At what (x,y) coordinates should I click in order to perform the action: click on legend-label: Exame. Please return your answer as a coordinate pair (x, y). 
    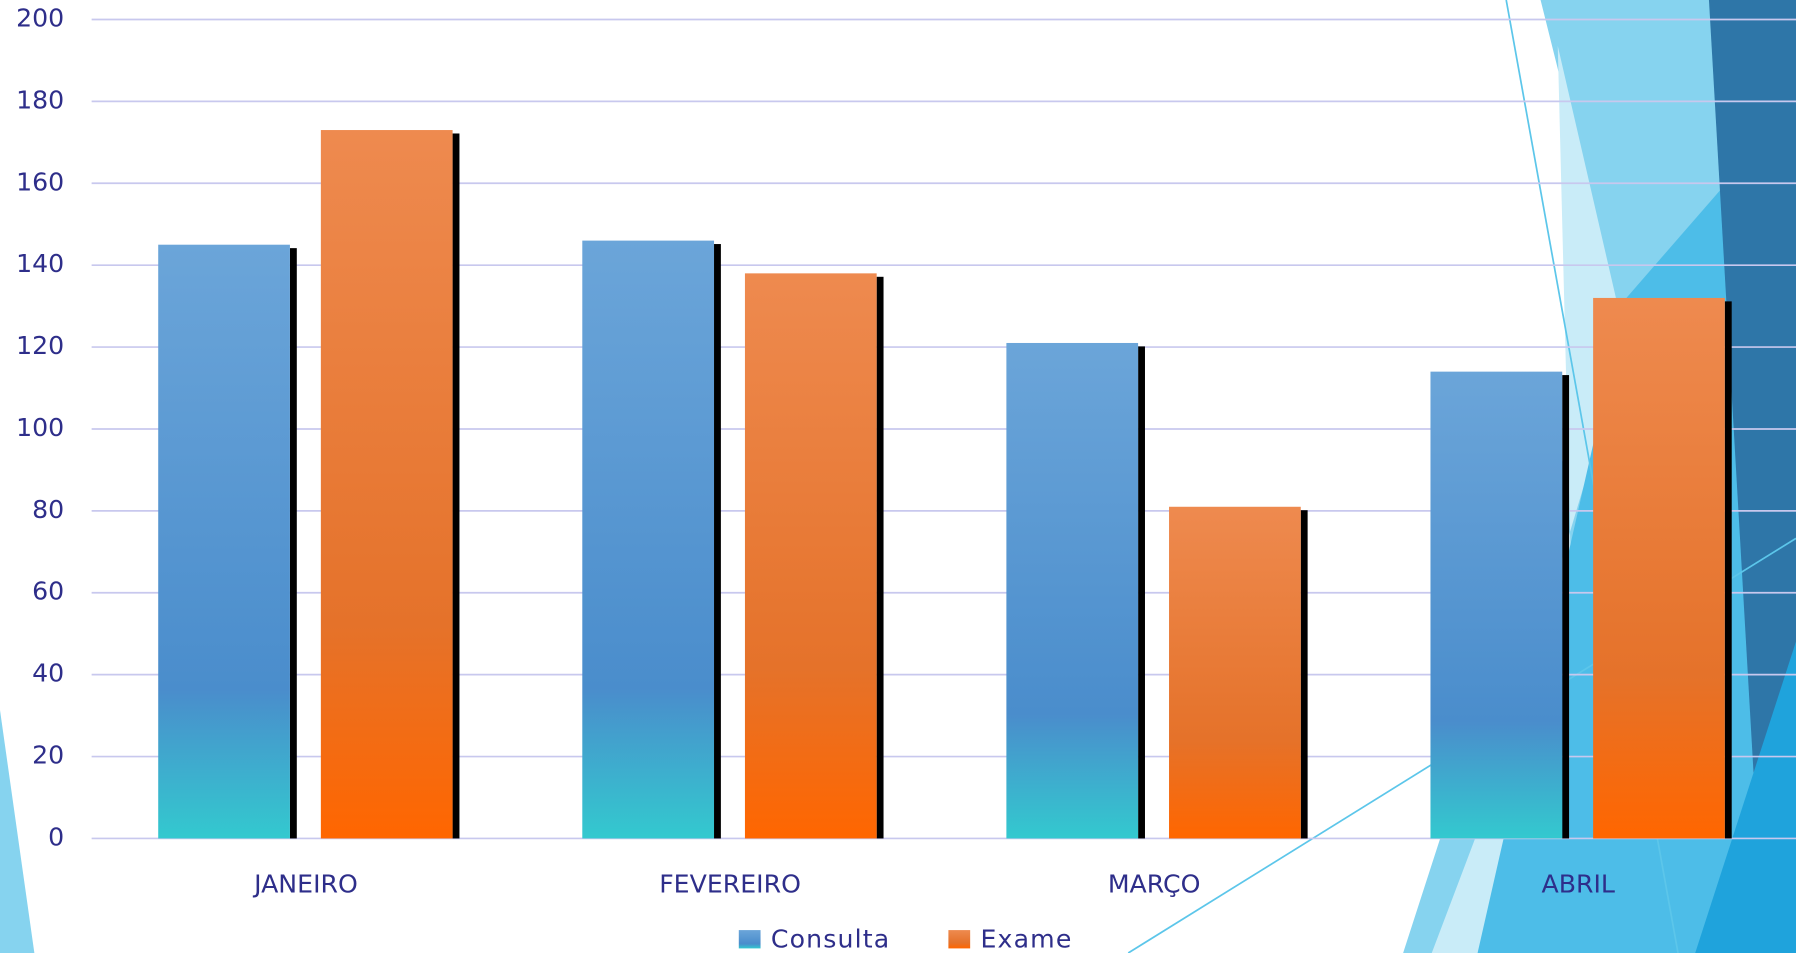
    Looking at the image, I should click on (1026, 938).